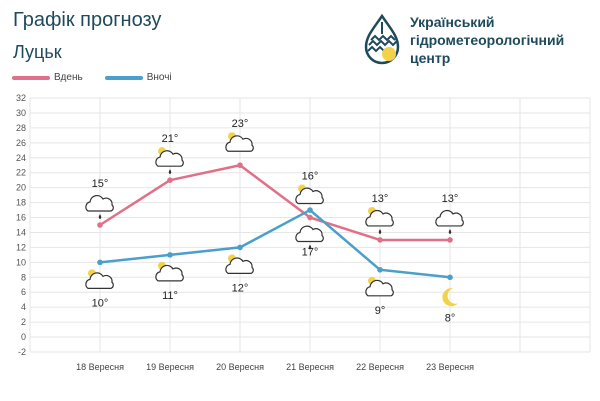  Describe the element at coordinates (103, 77) in the screenshot. I see `chart-legend: Вдень Вночі` at that location.